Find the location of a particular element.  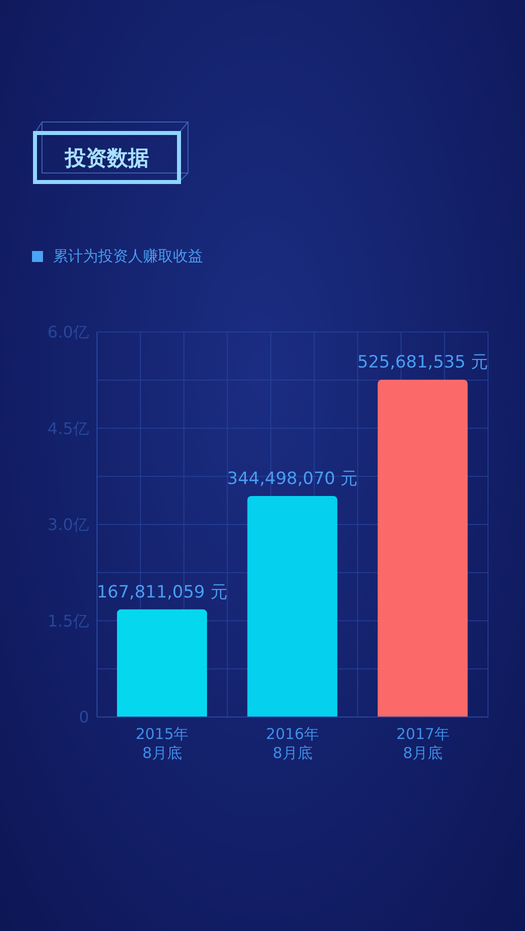

x-tick-label: 2015年 8月底 is located at coordinates (162, 743).